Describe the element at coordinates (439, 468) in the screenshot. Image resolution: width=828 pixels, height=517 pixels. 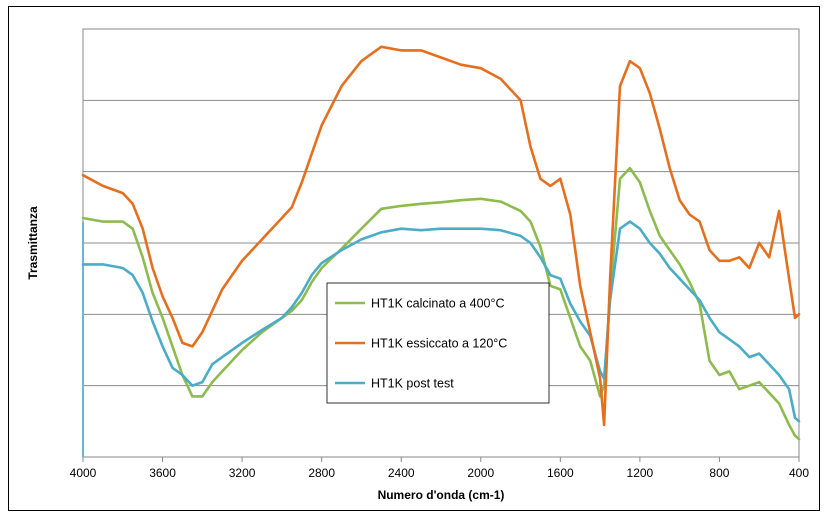
I see `x-axis: 4000 3600 3200 2800 2400 2000 1600 1200 800 400` at that location.